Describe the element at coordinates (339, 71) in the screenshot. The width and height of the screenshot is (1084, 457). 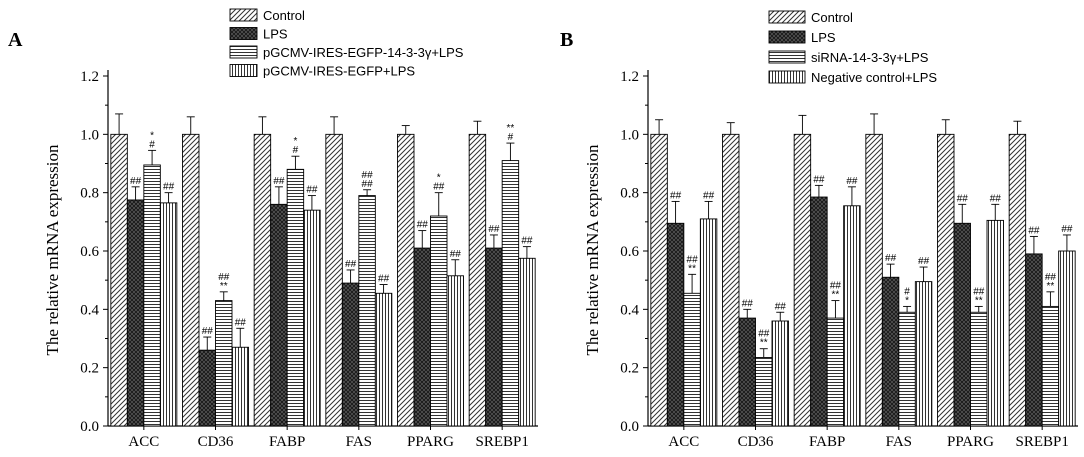
I see `legend-label: pGCMV-IRES-EGFP+LPS` at that location.